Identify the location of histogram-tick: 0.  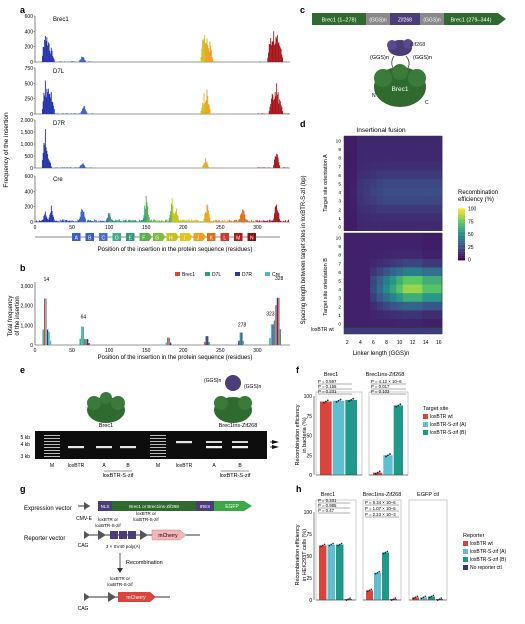
(31, 169).